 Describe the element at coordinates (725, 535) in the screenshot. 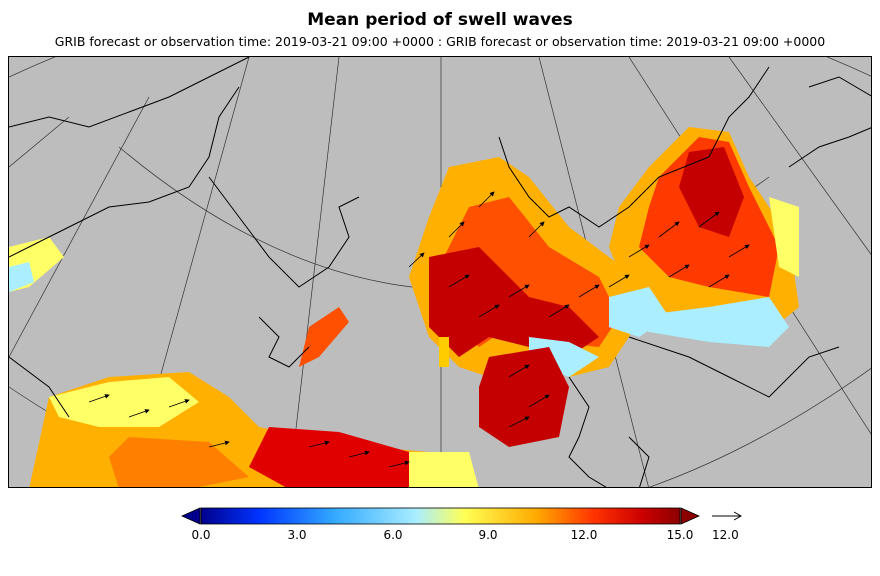

I see `vector-reference-label: 12.0` at that location.